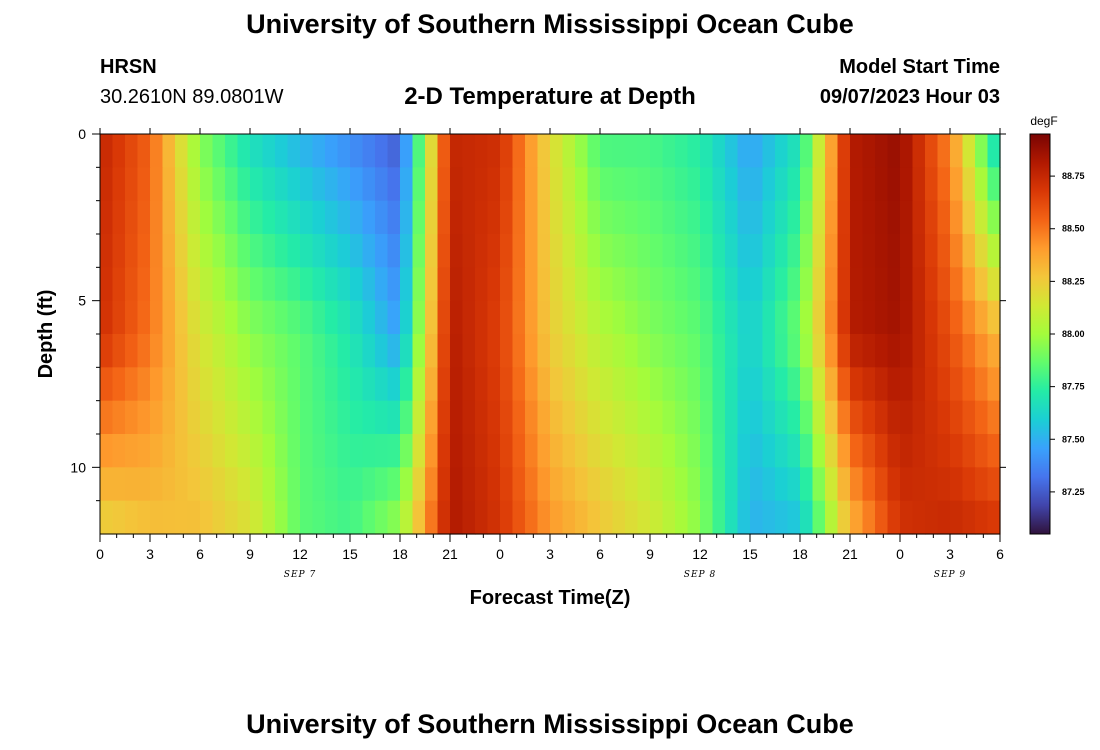 This screenshot has width=1100, height=750. Describe the element at coordinates (650, 554) in the screenshot. I see `x-tick-label: 9` at that location.